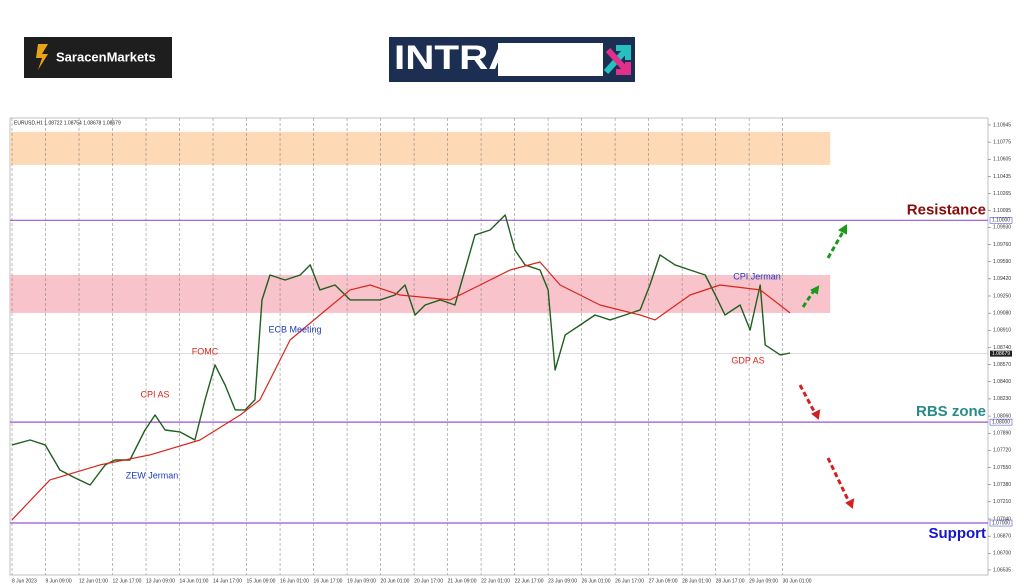 This screenshot has height=587, width=1024. What do you see at coordinates (395, 581) in the screenshot?
I see `x-tick-label: 20 Jun 01:00` at bounding box center [395, 581].